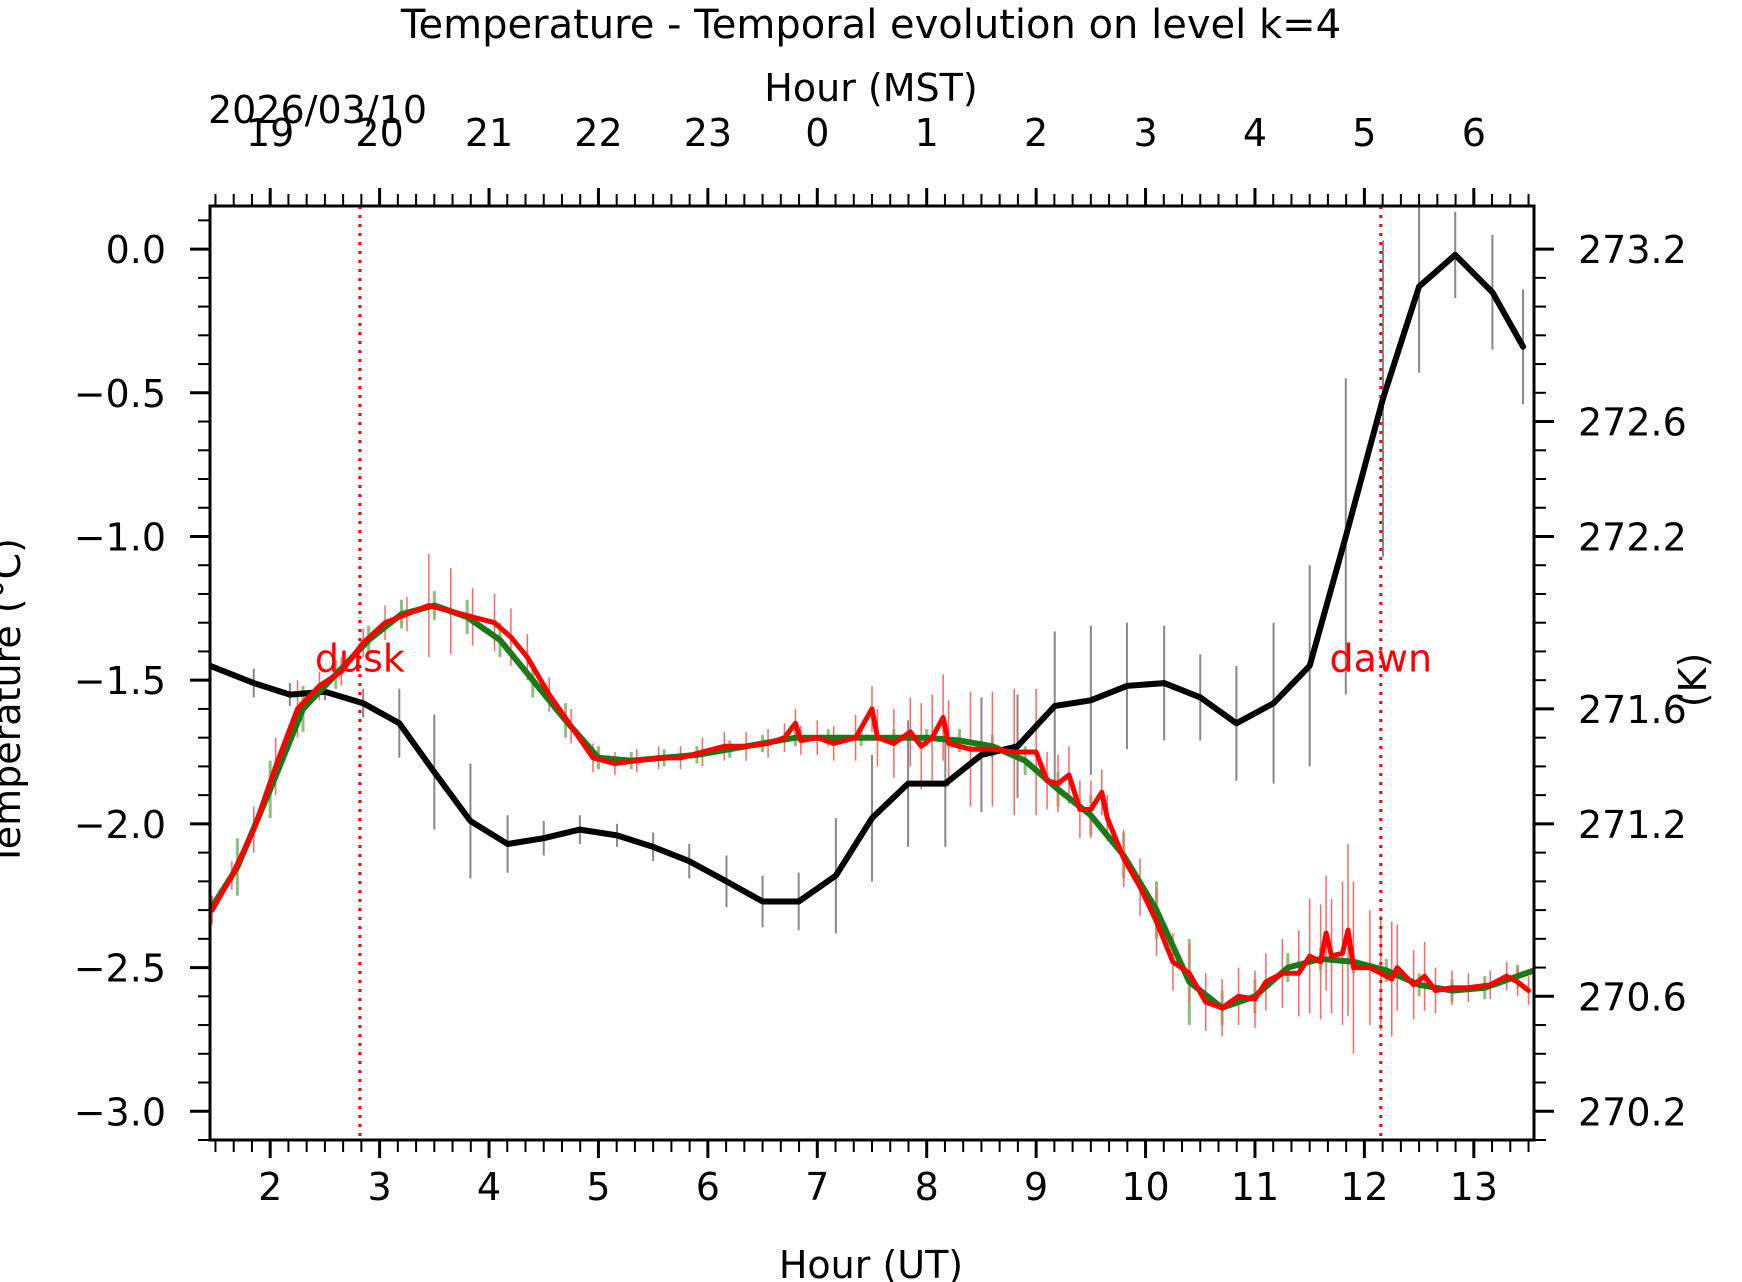 Image resolution: width=1742 pixels, height=1282 pixels. Describe the element at coordinates (927, 1187) in the screenshot. I see `x-tick-label: 8` at that location.